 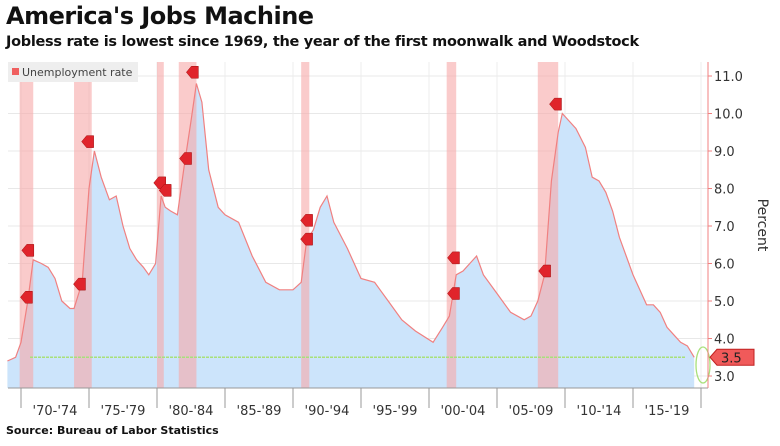 What do you see at coordinates (15, 71) in the screenshot?
I see `legend-swatch` at bounding box center [15, 71].